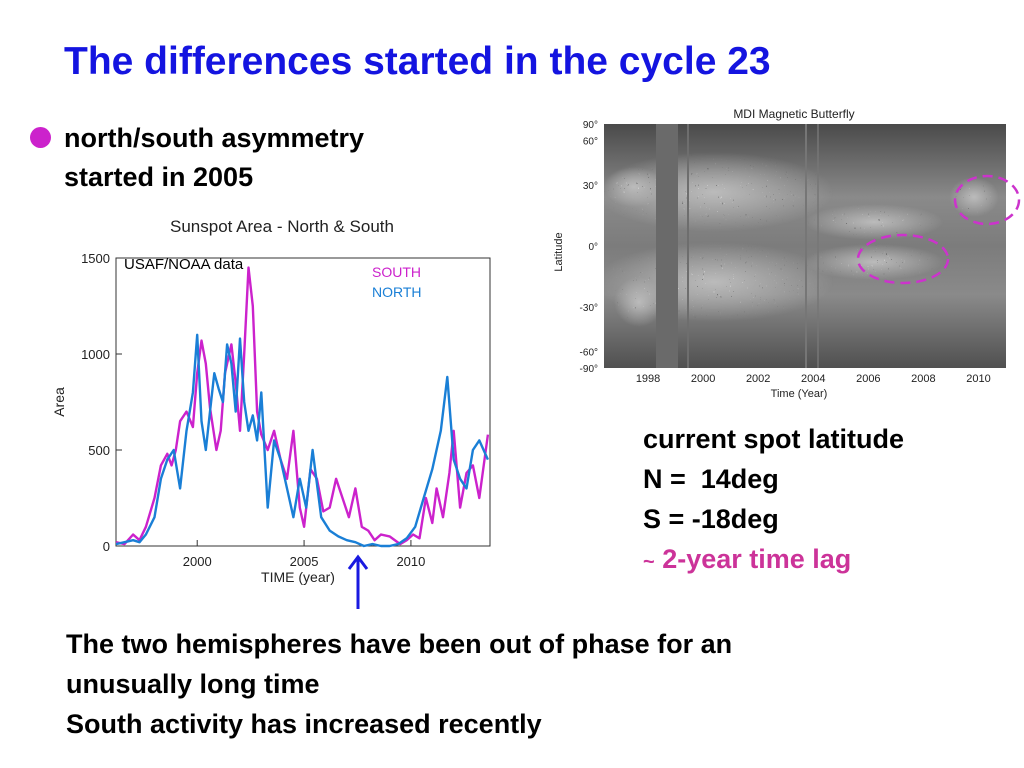  I want to click on series-lines, so click(303, 407).